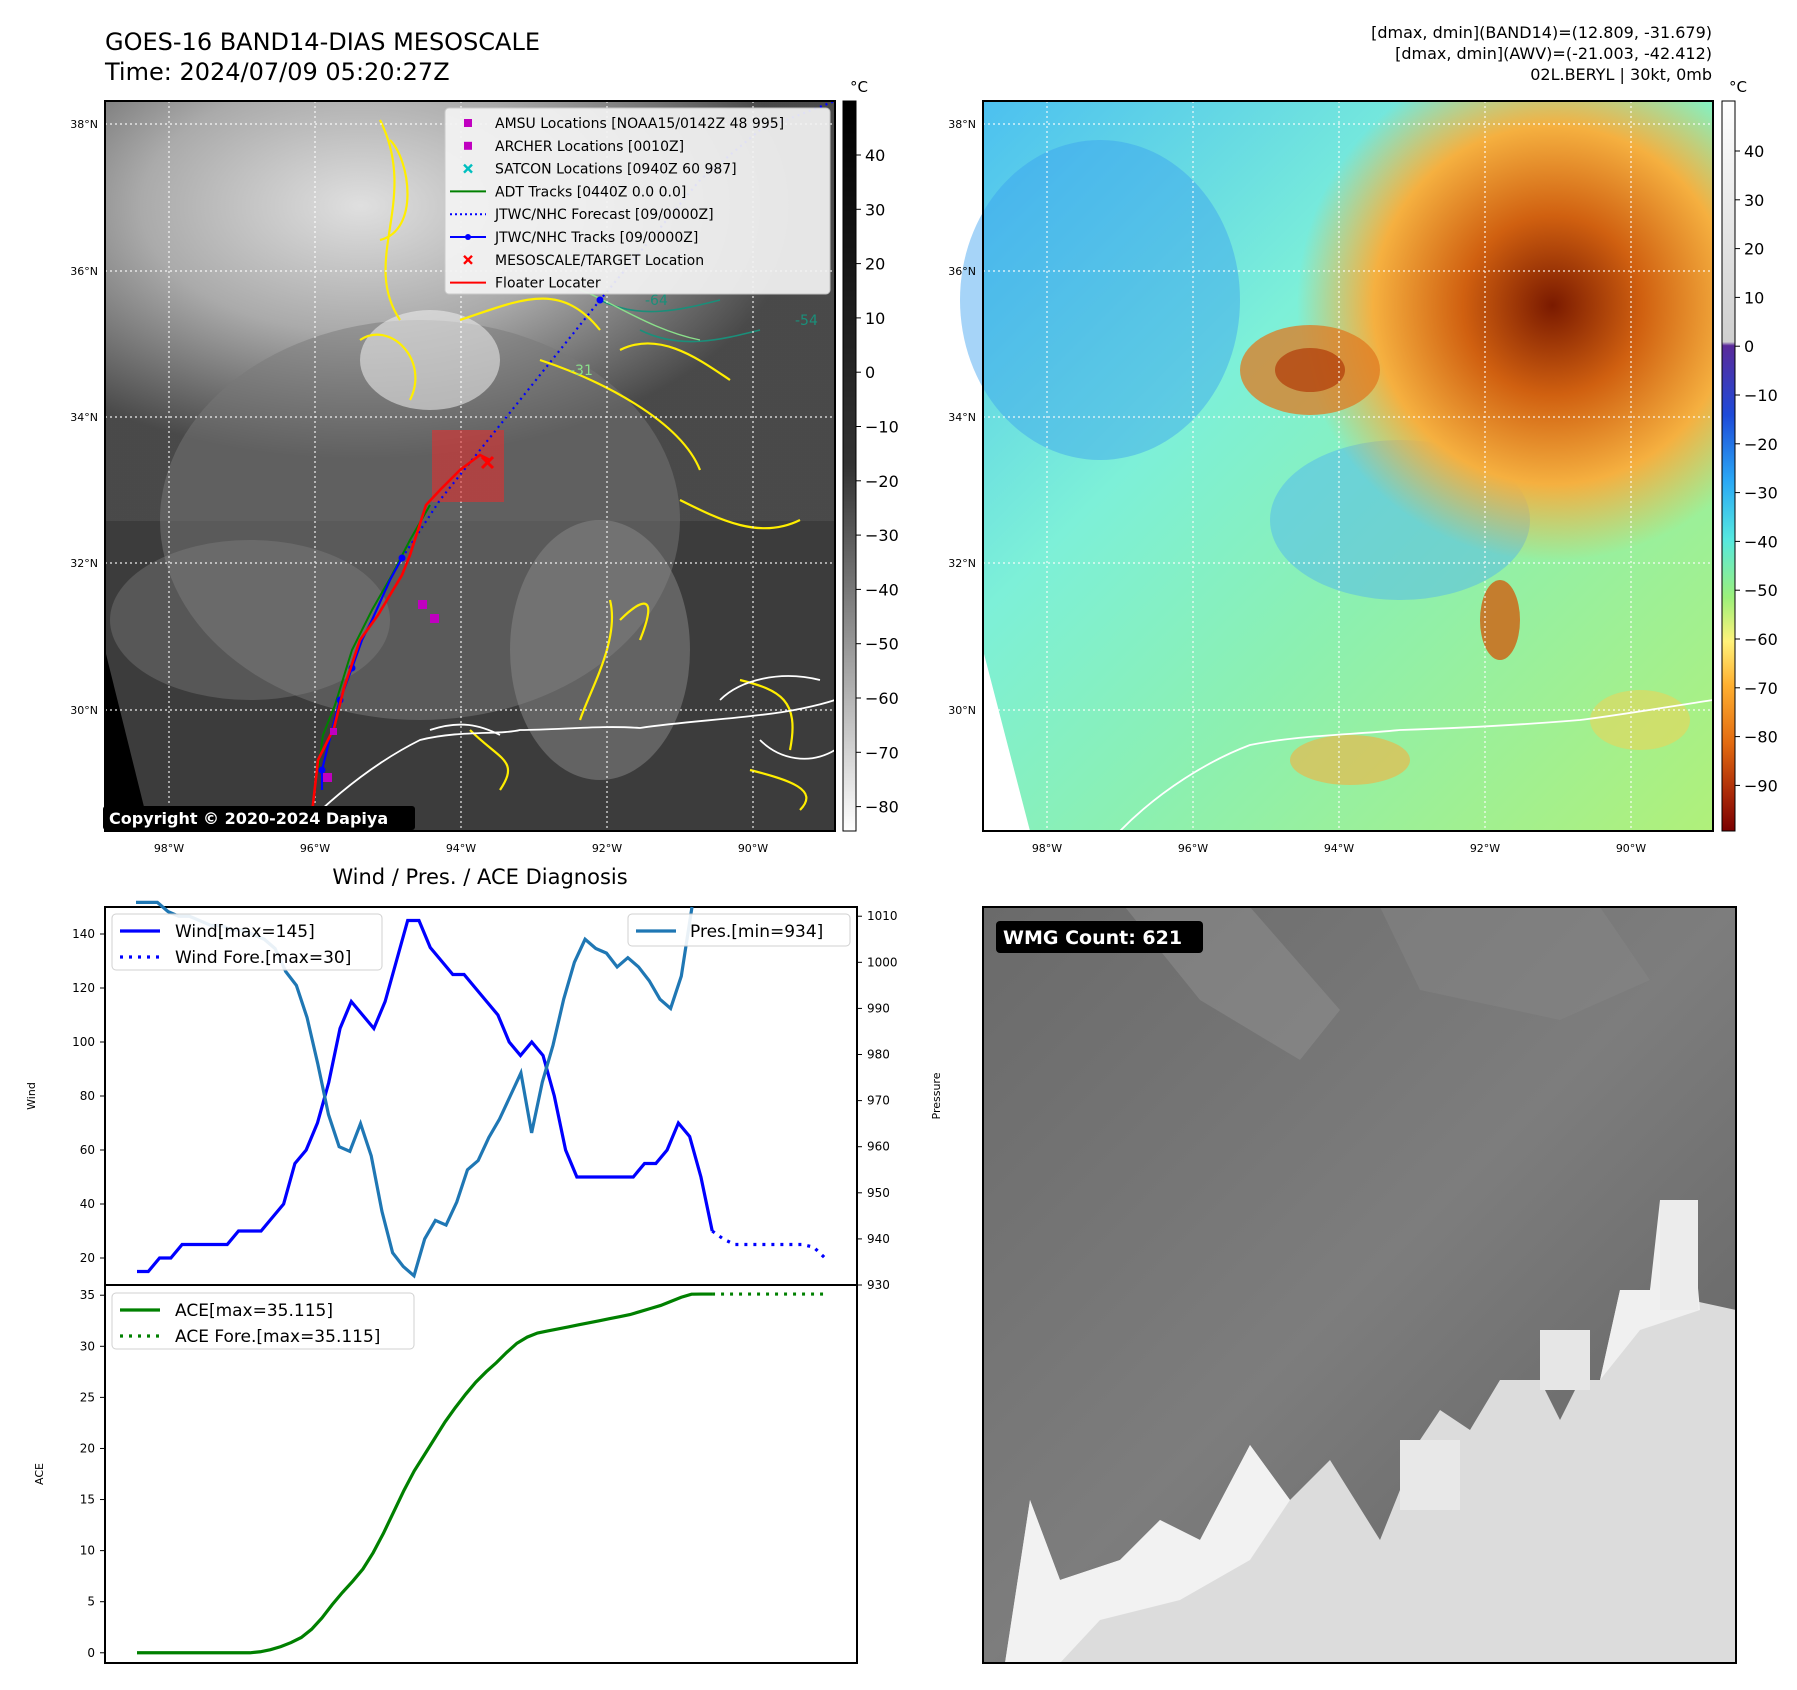 The width and height of the screenshot is (1797, 1690). What do you see at coordinates (39, 1474) in the screenshot?
I see `ace-axis-label: ACE` at bounding box center [39, 1474].